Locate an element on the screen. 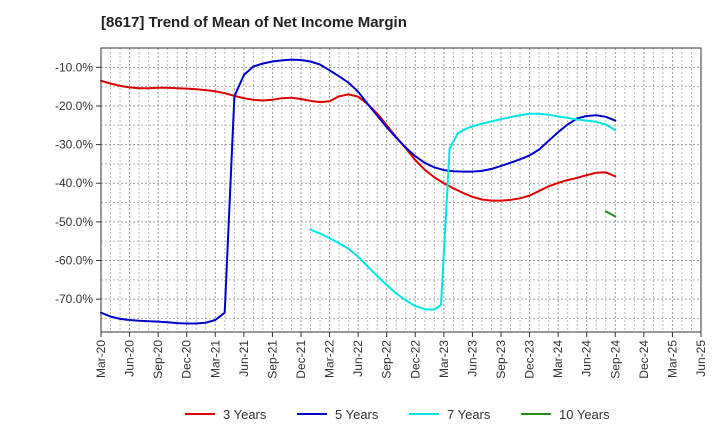 The width and height of the screenshot is (720, 440). x-tick-label: Jun-20 is located at coordinates (130, 358).